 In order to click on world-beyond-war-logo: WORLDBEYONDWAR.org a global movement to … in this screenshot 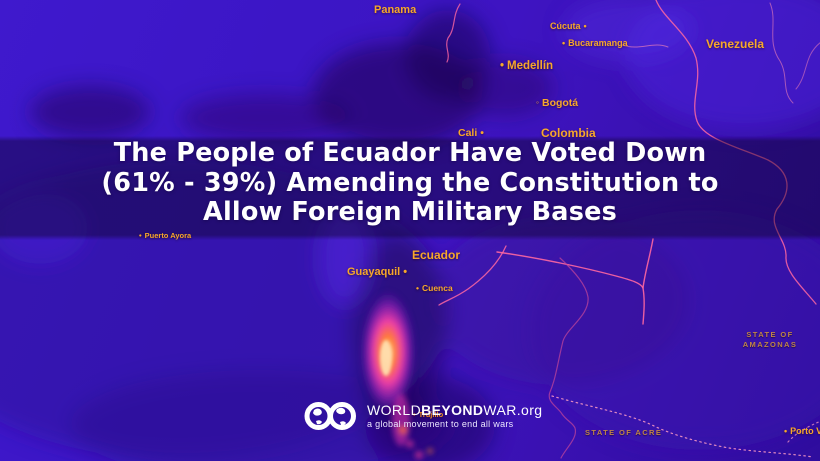, I will do `click(422, 416)`.